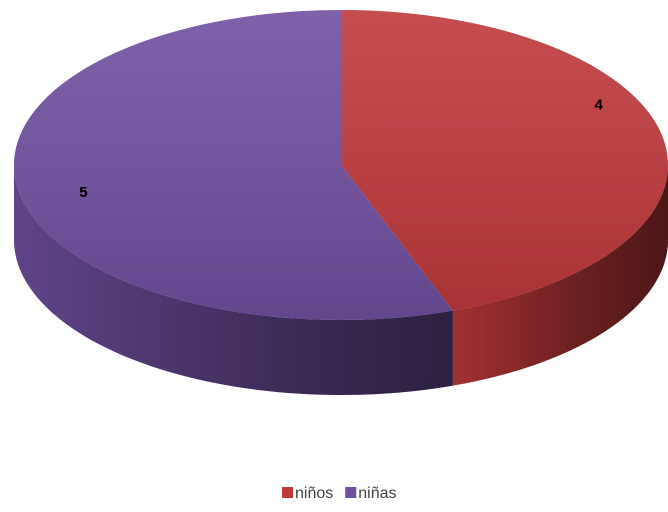 Image resolution: width=668 pixels, height=512 pixels. I want to click on value-label: 4, so click(598, 104).